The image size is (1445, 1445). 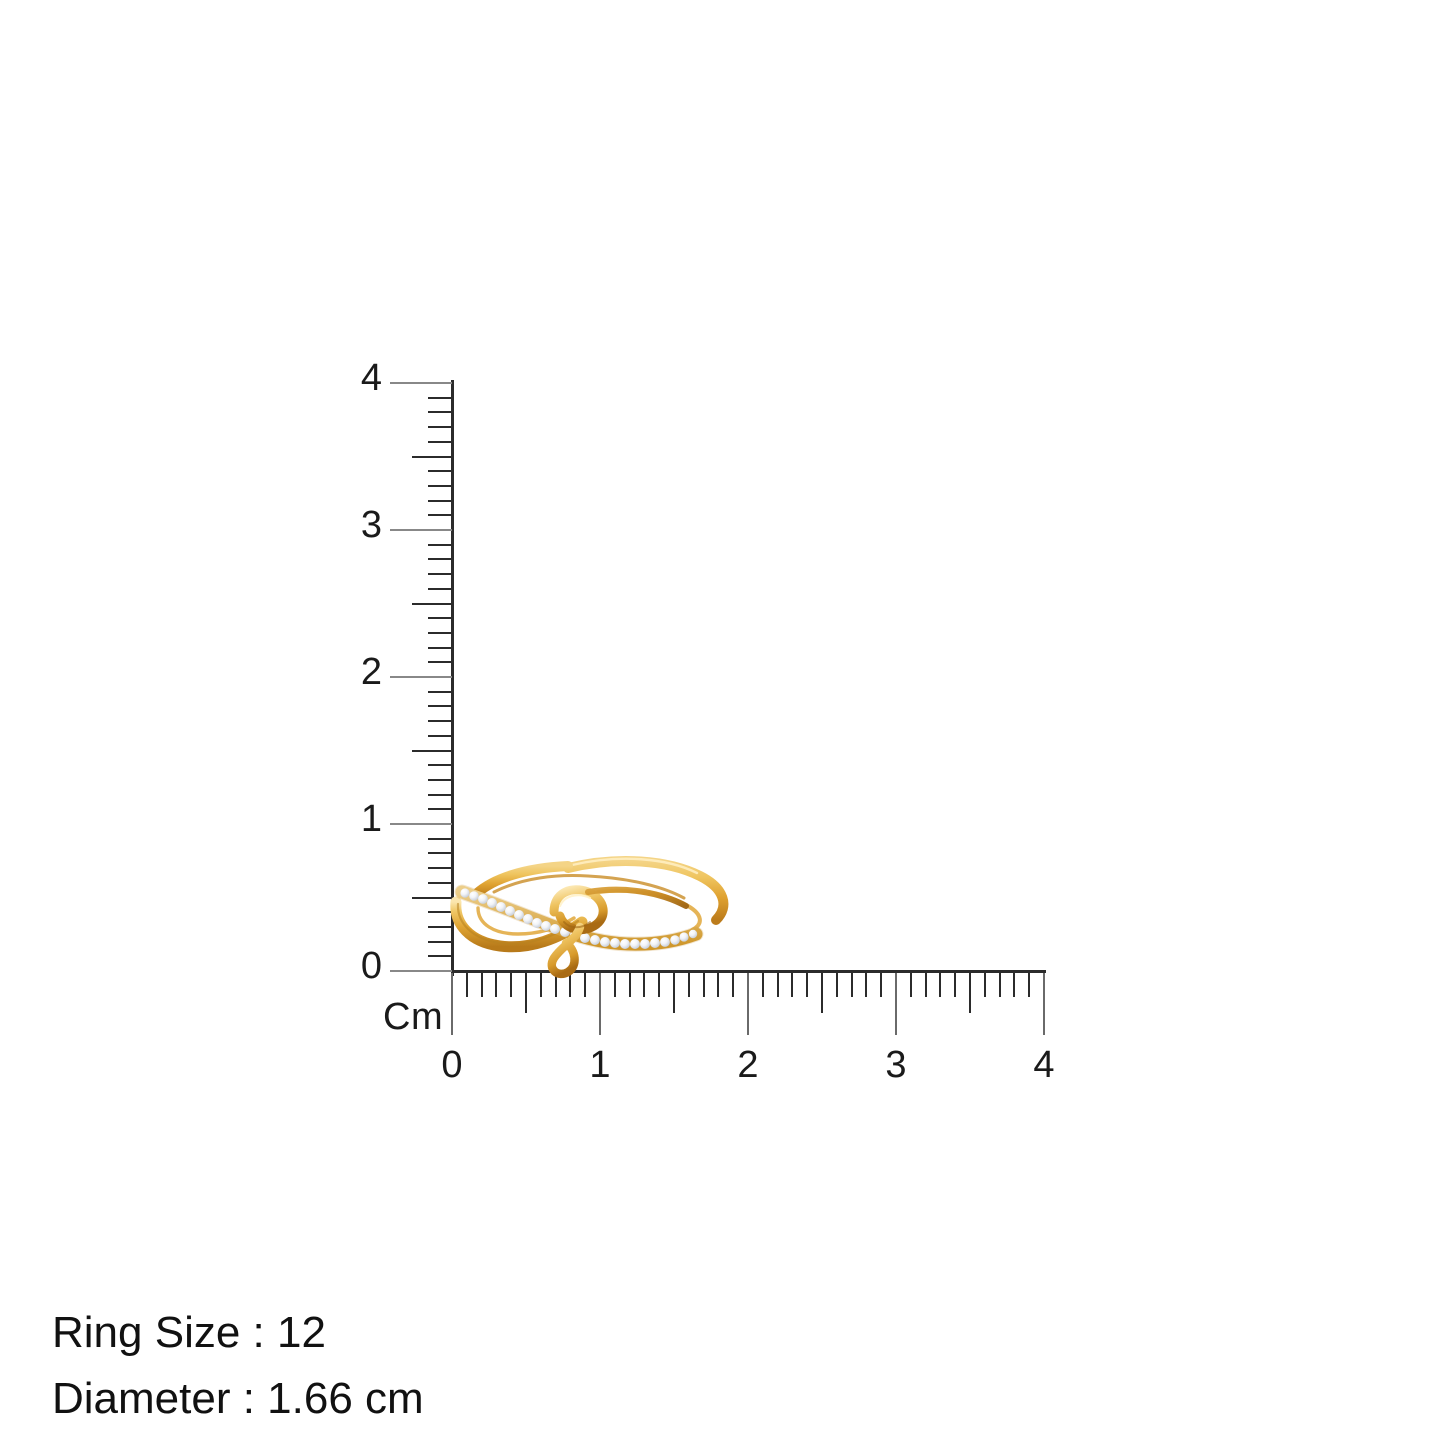 I want to click on ring-upper-right-band, so click(x=646, y=890).